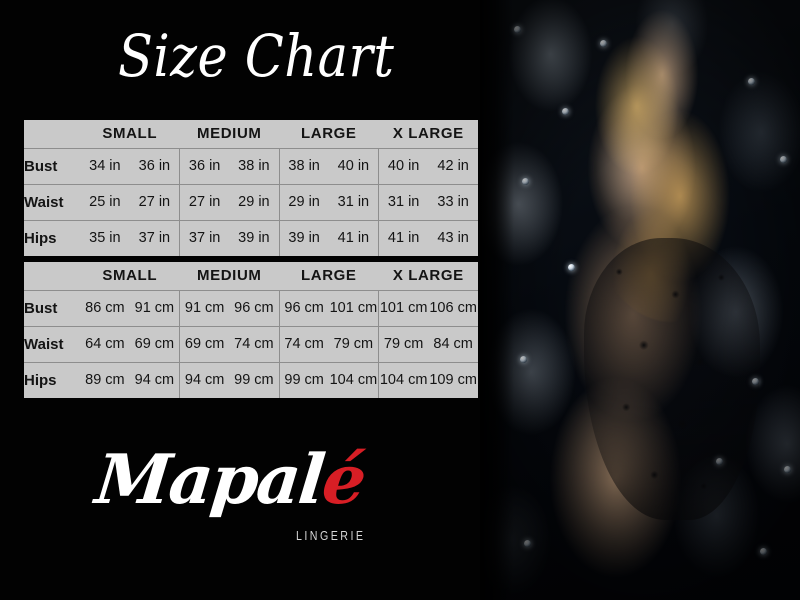  What do you see at coordinates (403, 379) in the screenshot?
I see `cell-hips-xlarge-min: 104 cm` at bounding box center [403, 379].